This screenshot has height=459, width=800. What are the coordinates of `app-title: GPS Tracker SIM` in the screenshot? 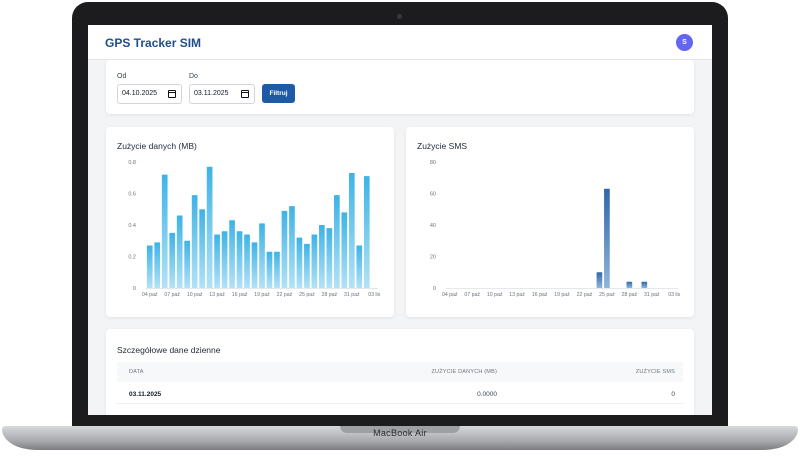 It's located at (153, 43).